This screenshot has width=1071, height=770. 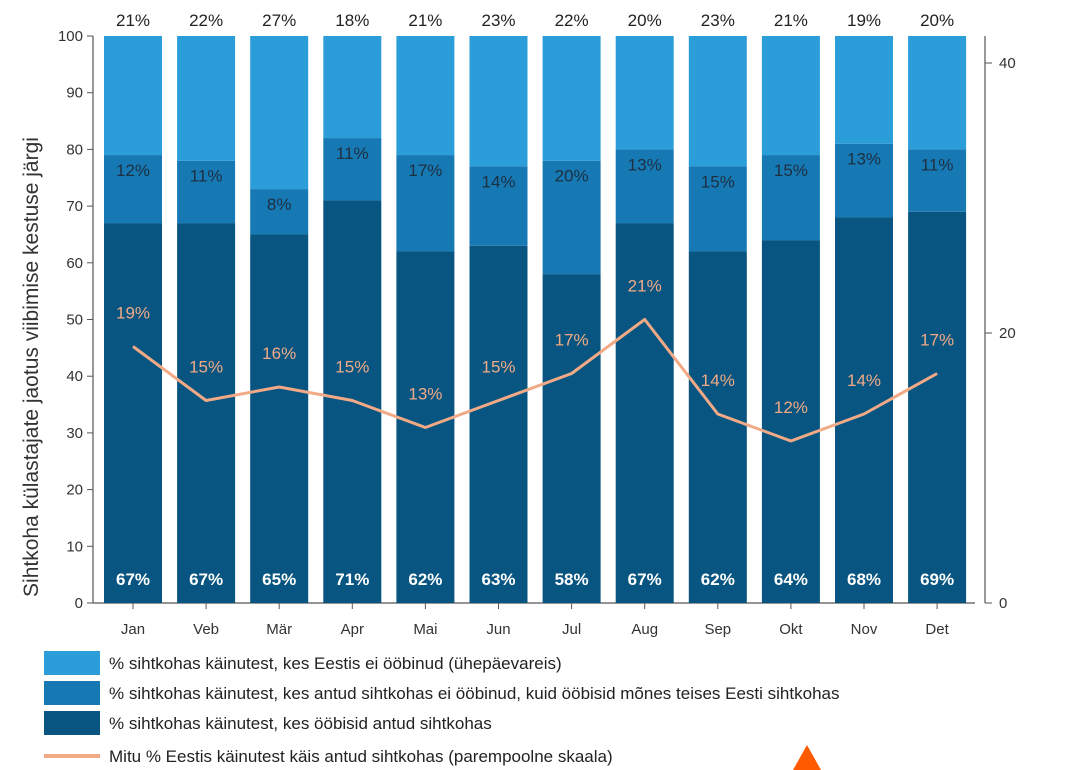 I want to click on bar-label-middle: 17%, so click(x=425, y=170).